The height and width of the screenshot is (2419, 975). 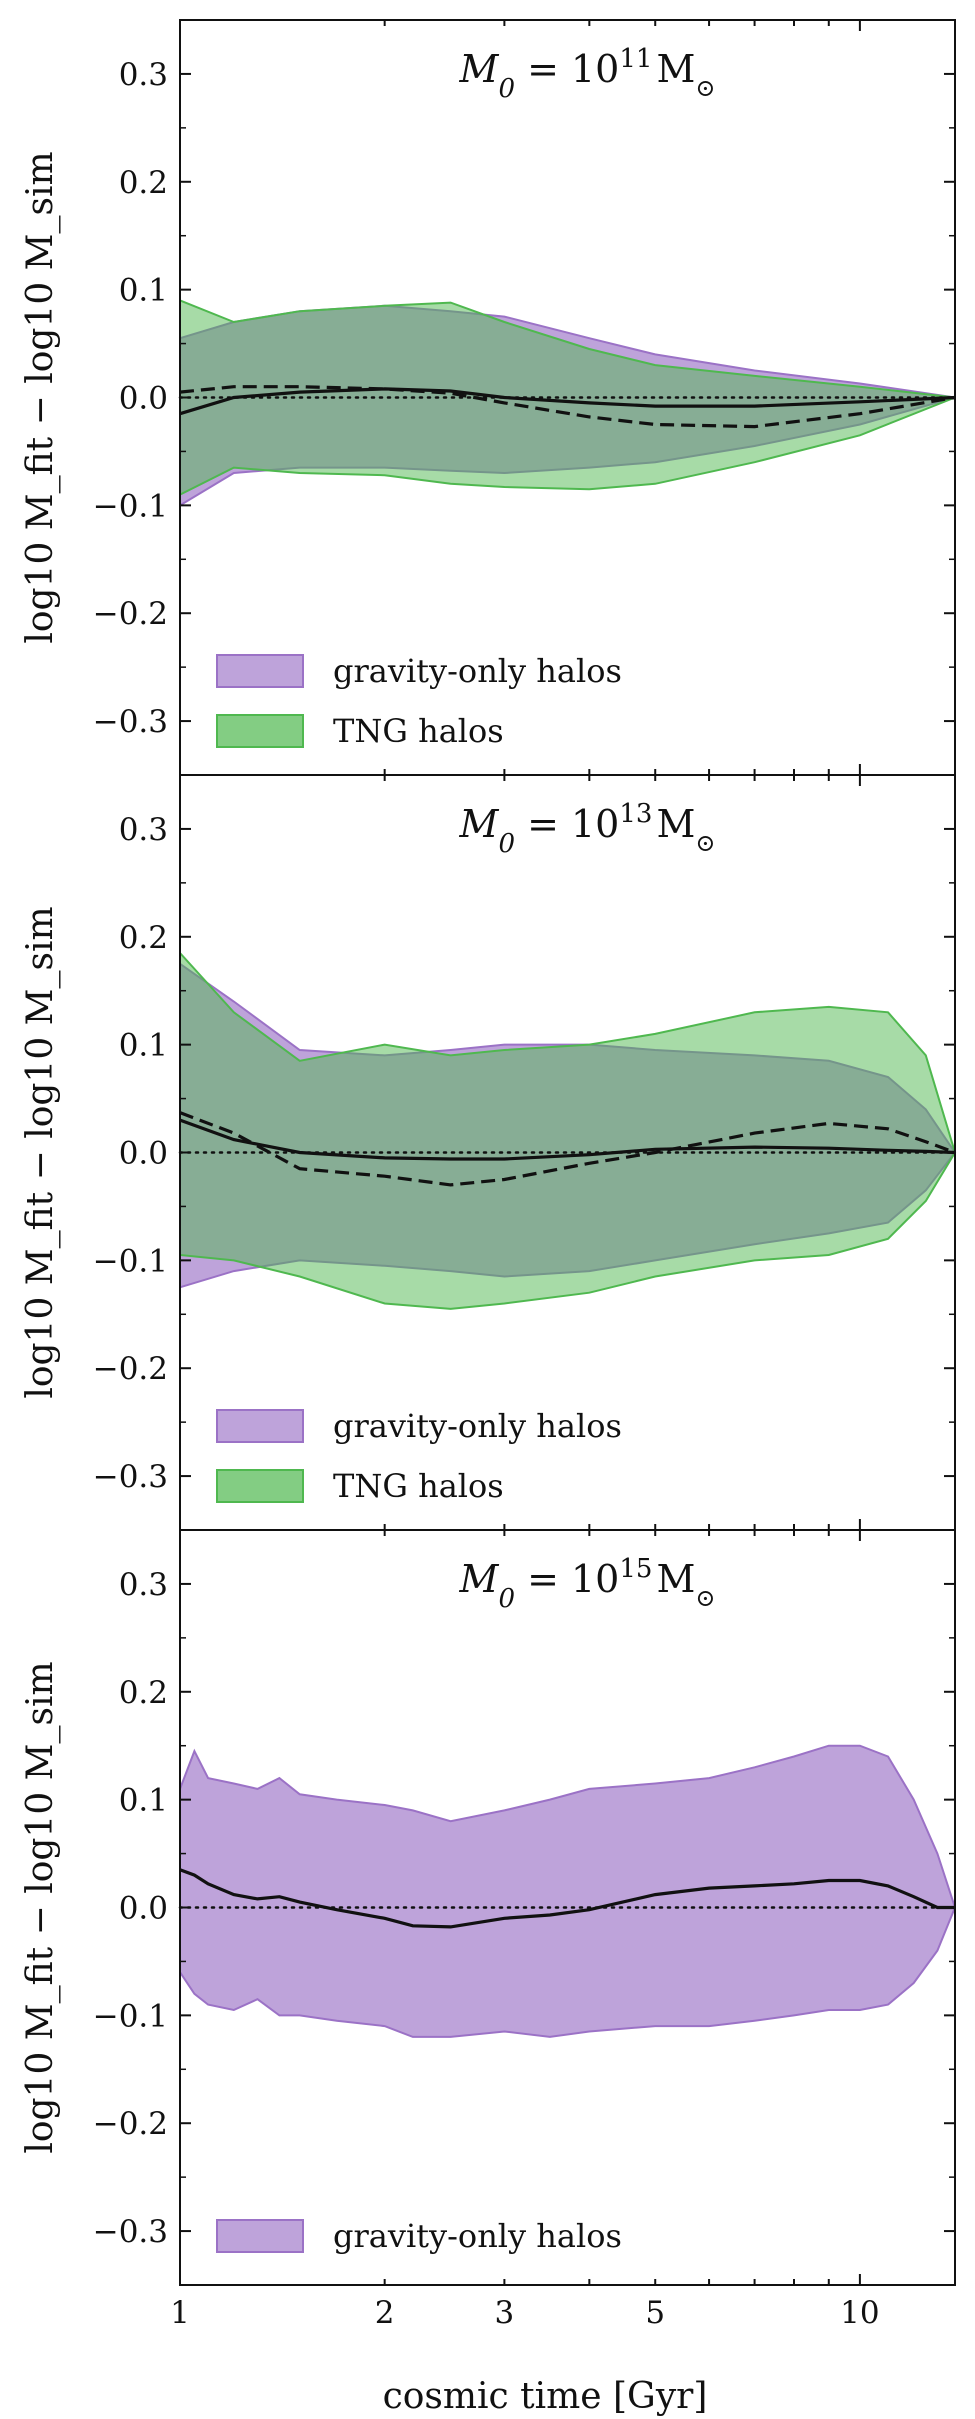 I want to click on gravity-only-band, so click(x=568, y=1891).